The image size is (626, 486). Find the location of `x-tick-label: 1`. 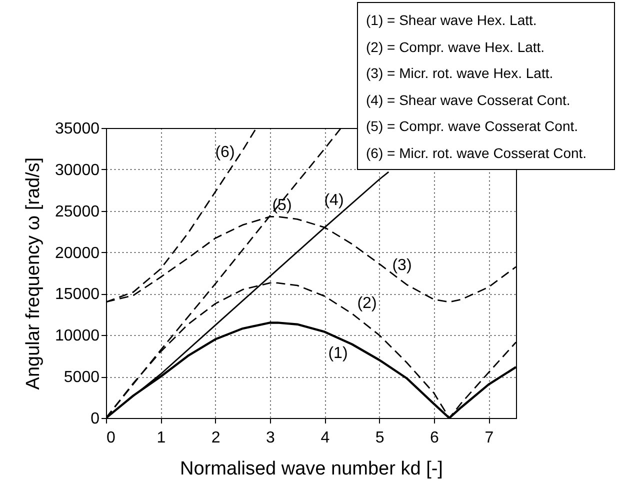

x-tick-label: 1 is located at coordinates (161, 438).